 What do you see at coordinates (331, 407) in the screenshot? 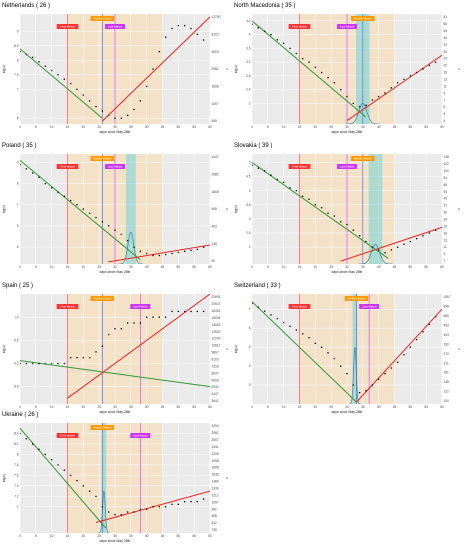
I see `x-tick-label: 25` at bounding box center [331, 407].